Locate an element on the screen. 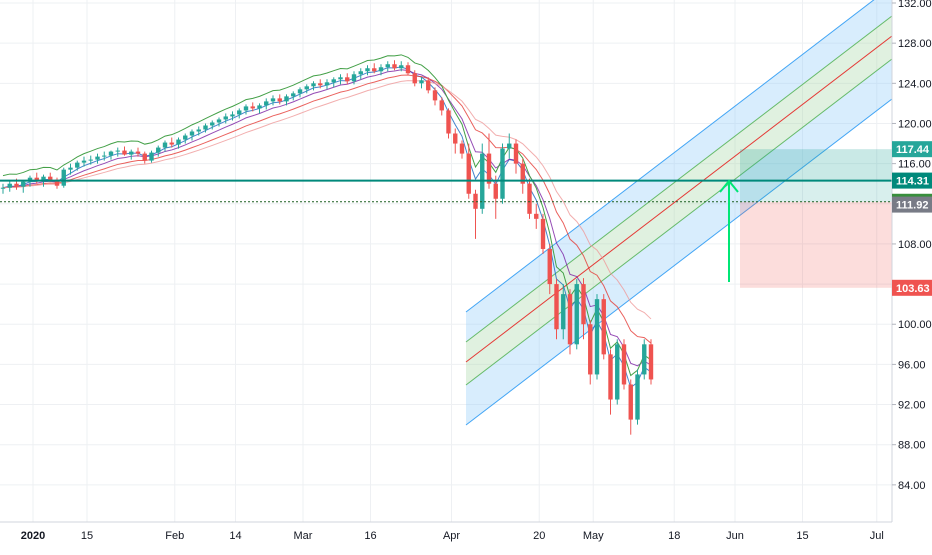  time-tick-label: May is located at coordinates (593, 536).